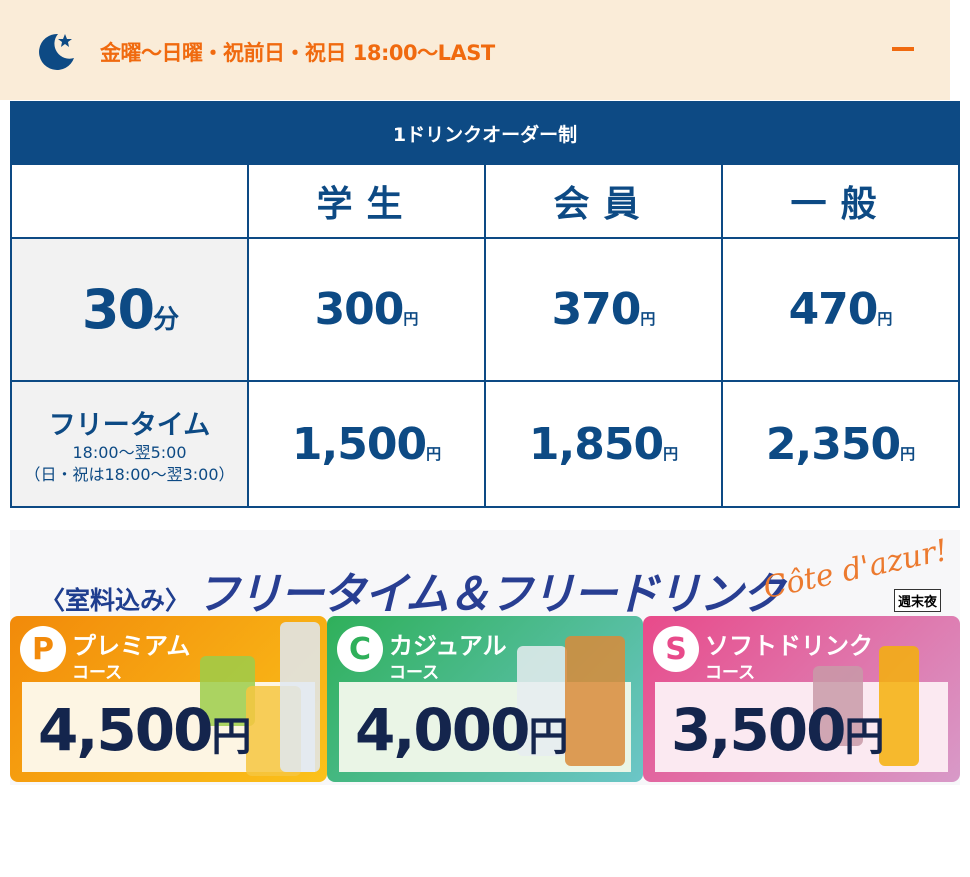 The height and width of the screenshot is (877, 970). I want to click on course-card-casual: C カジュアル コース 4,000円, so click(485, 699).